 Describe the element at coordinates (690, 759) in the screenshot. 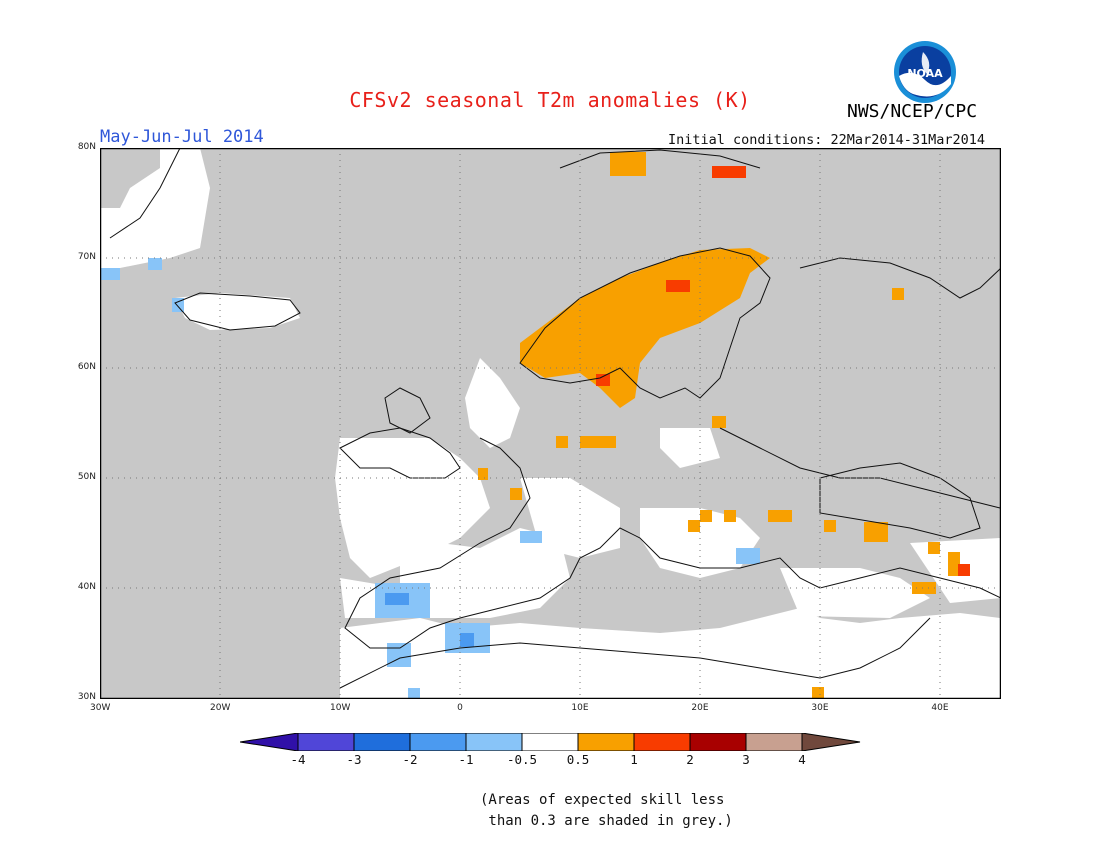

I see `colorbar-label: 2` at that location.